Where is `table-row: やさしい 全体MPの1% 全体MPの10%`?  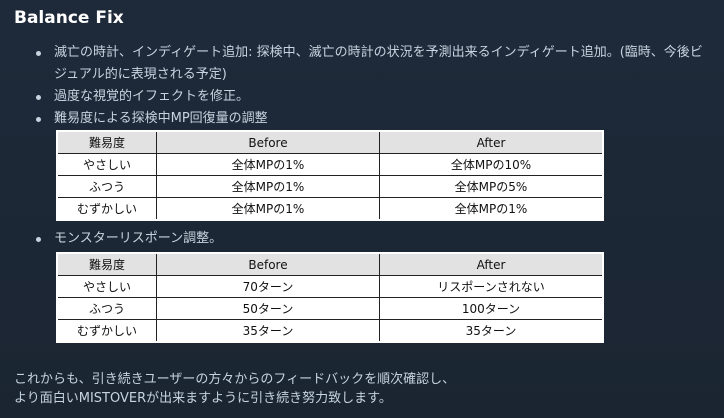
table-row: やさしい 全体MPの1% 全体MPの10% is located at coordinates (330, 164).